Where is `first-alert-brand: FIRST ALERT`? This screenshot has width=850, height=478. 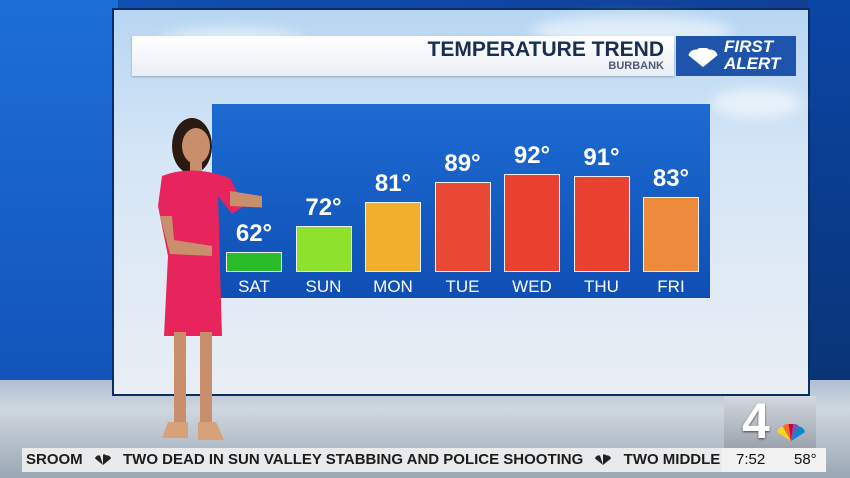 first-alert-brand: FIRST ALERT is located at coordinates (736, 56).